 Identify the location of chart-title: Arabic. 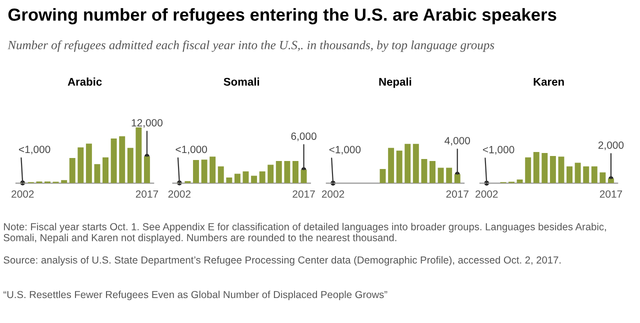
(85, 82).